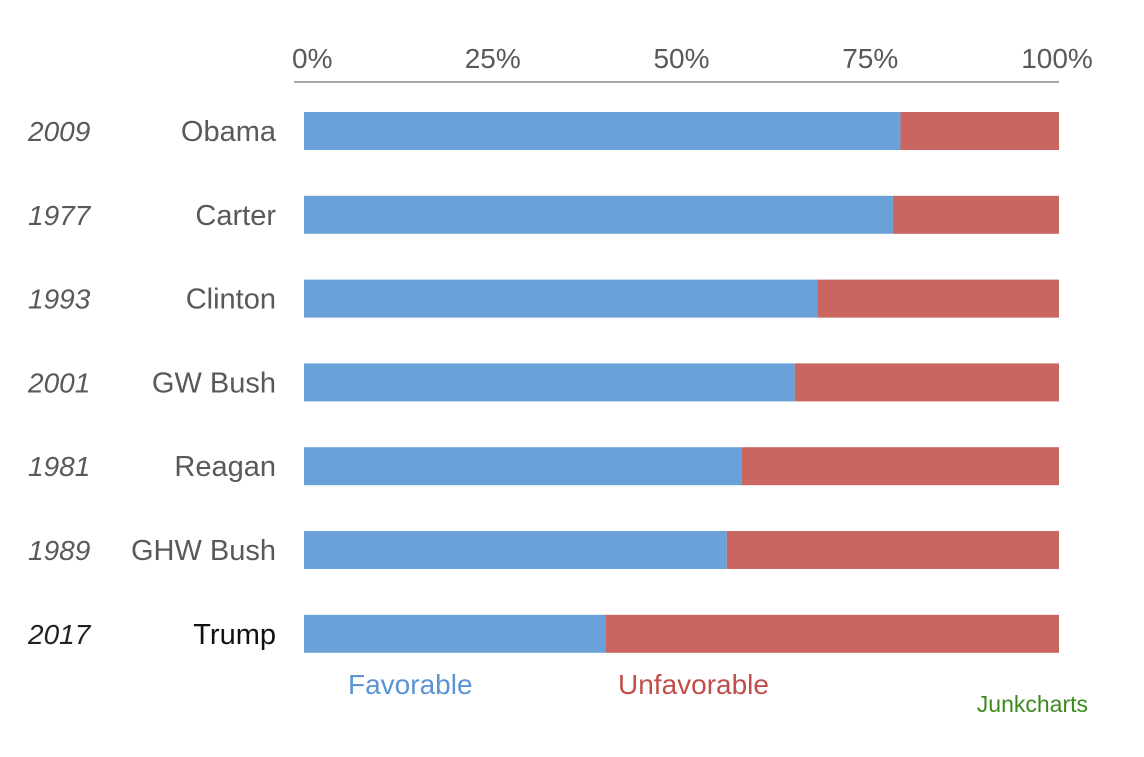 Image resolution: width=1144 pixels, height=757 pixels. Describe the element at coordinates (1057, 58) in the screenshot. I see `x-tick-label: 100%` at that location.